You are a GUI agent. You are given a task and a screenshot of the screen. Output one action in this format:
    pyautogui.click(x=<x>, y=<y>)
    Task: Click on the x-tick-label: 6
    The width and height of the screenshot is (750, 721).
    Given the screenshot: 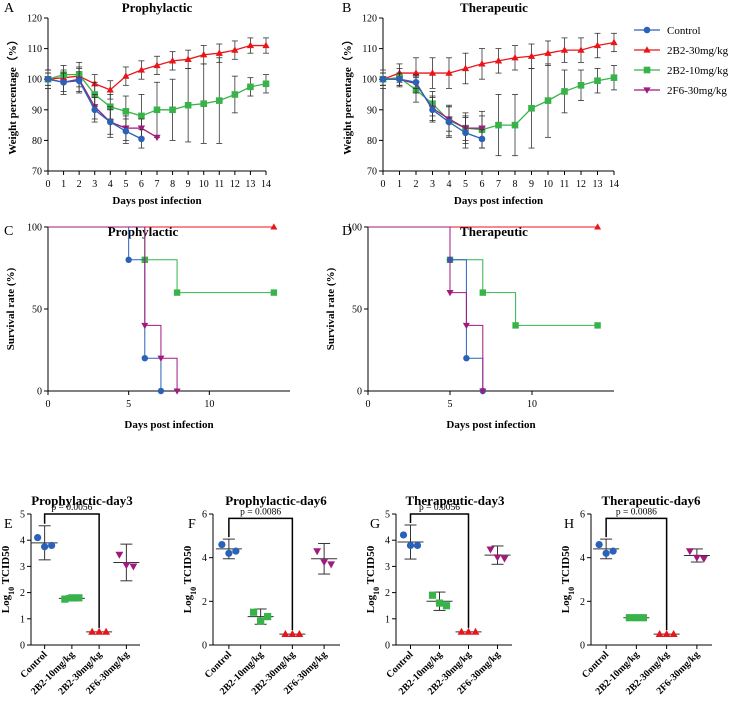 What is the action you would take?
    pyautogui.click(x=141, y=184)
    